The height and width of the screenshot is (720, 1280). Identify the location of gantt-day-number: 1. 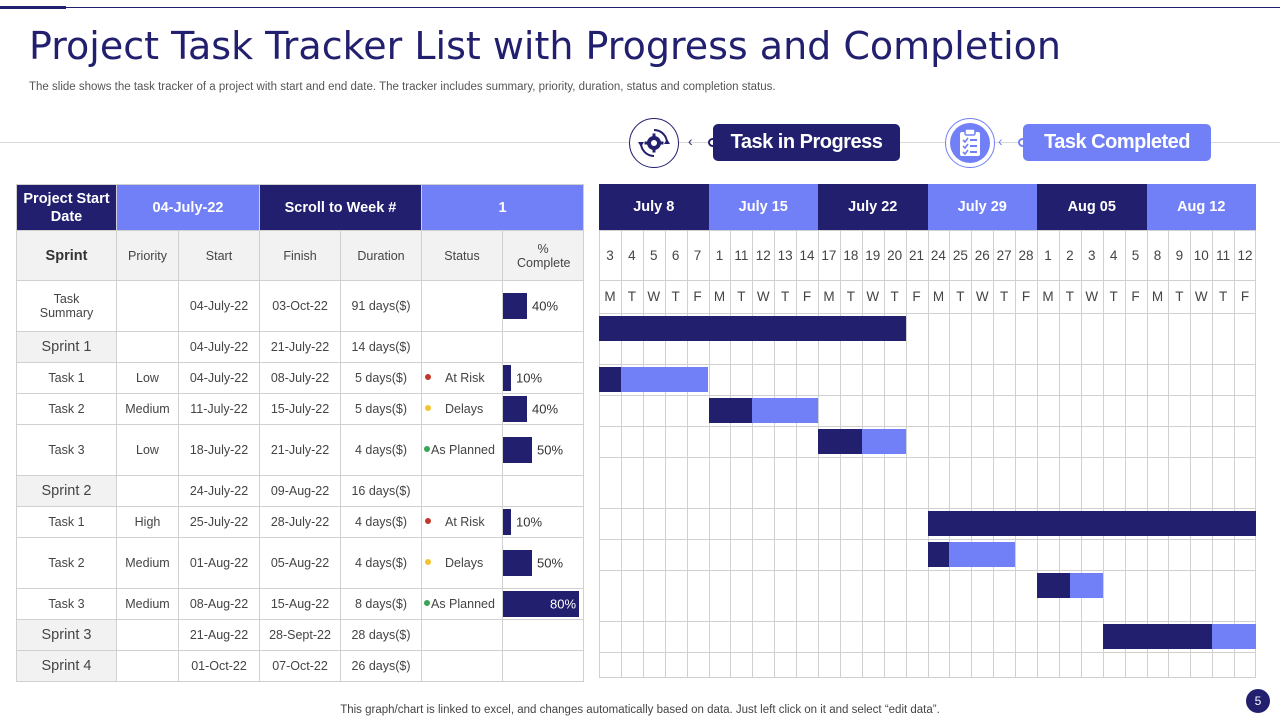
(719, 255).